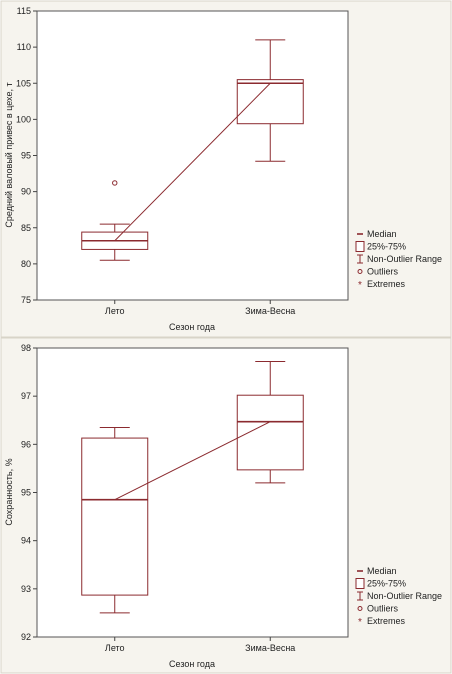  I want to click on y-tick-label: 115, so click(24, 11).